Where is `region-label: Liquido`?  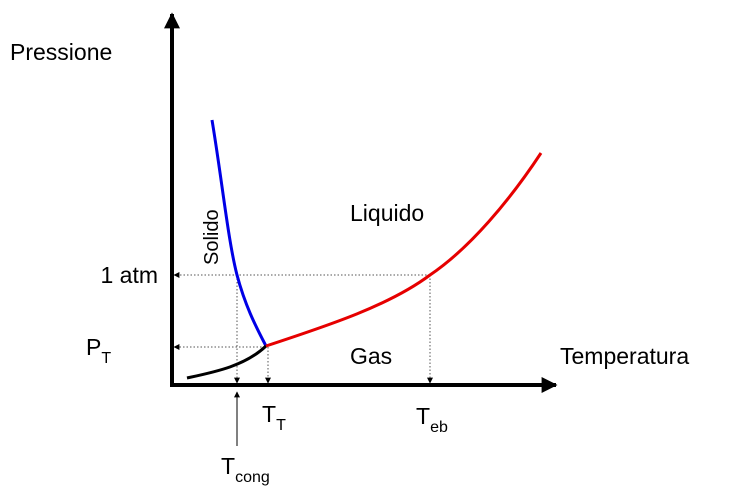 region-label: Liquido is located at coordinates (387, 213).